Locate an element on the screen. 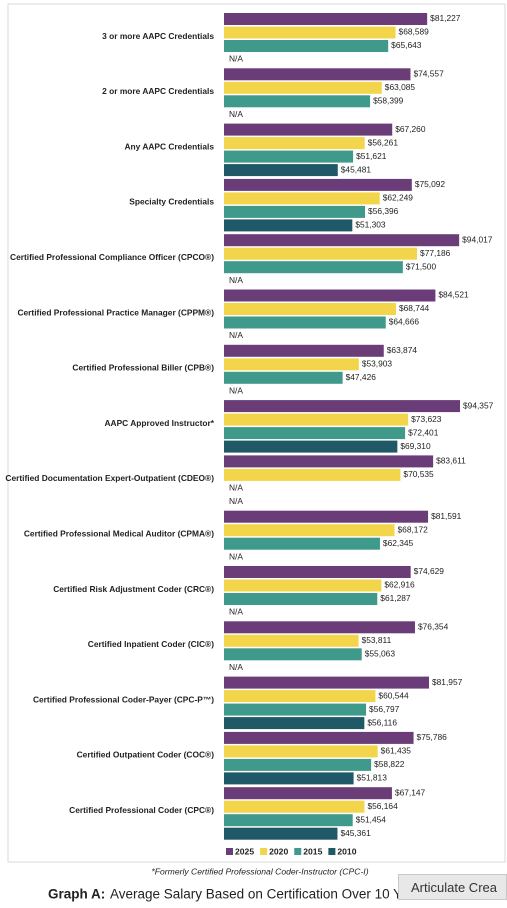 Image resolution: width=507 pixels, height=908 pixels. category-label: Specialty Credentials is located at coordinates (171, 202).